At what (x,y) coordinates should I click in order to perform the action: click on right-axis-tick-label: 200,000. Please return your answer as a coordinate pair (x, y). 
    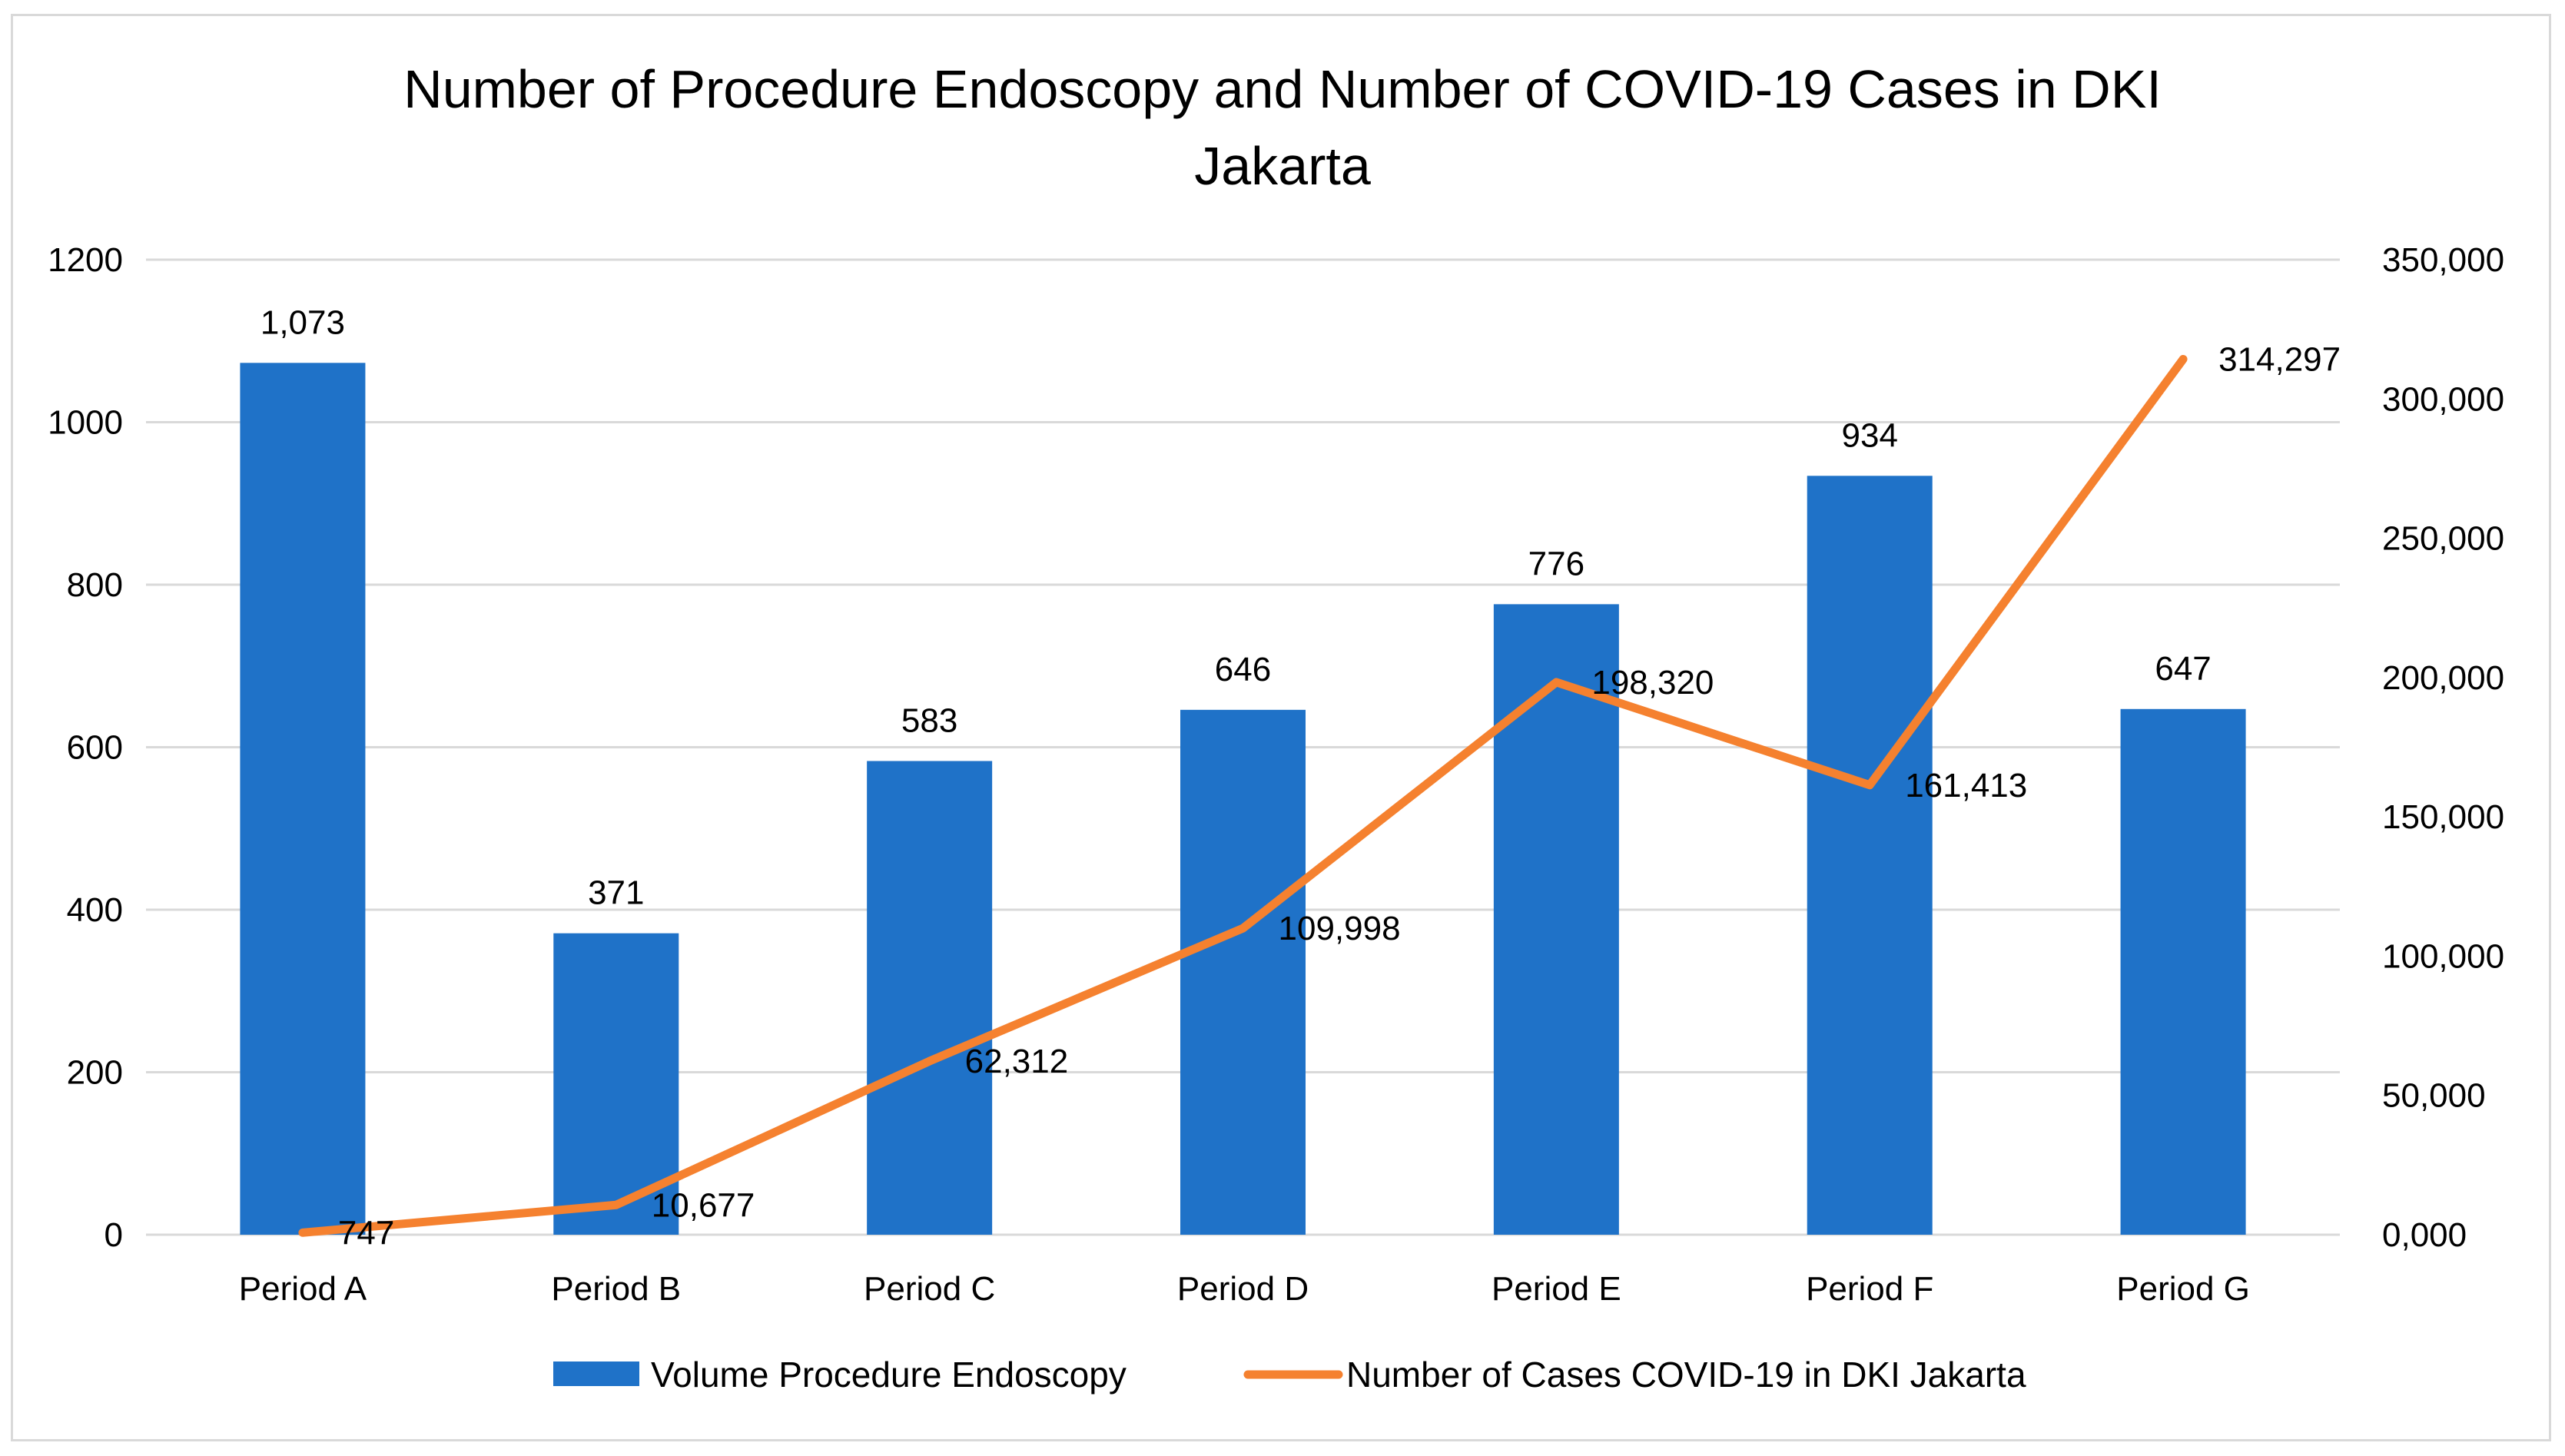
    Looking at the image, I should click on (2443, 678).